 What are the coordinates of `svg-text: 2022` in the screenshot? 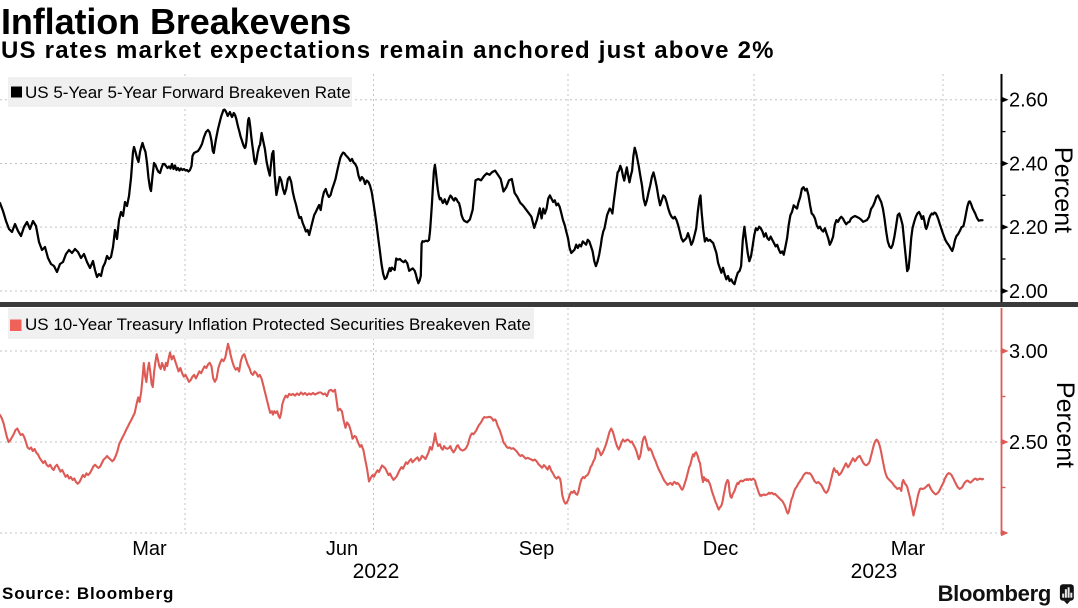 It's located at (376, 571).